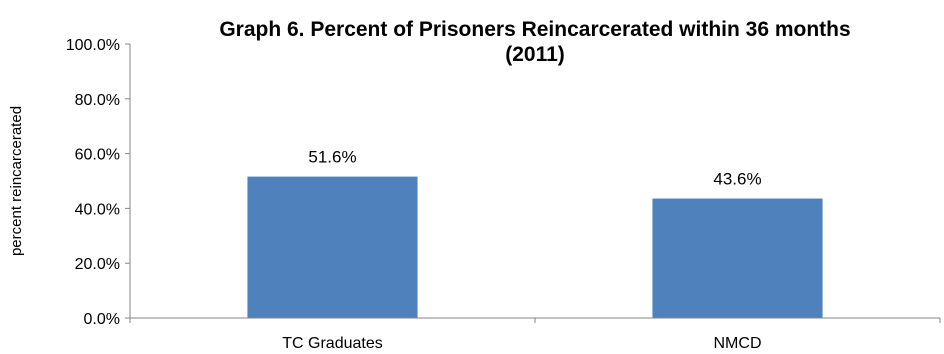  What do you see at coordinates (737, 179) in the screenshot?
I see `data-label: 43.6%` at bounding box center [737, 179].